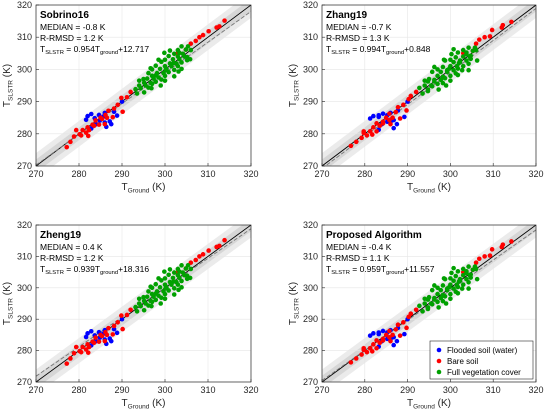 This screenshot has width=550, height=416. I want to click on fit-sub-slstr: SLSTR, so click(340, 53).